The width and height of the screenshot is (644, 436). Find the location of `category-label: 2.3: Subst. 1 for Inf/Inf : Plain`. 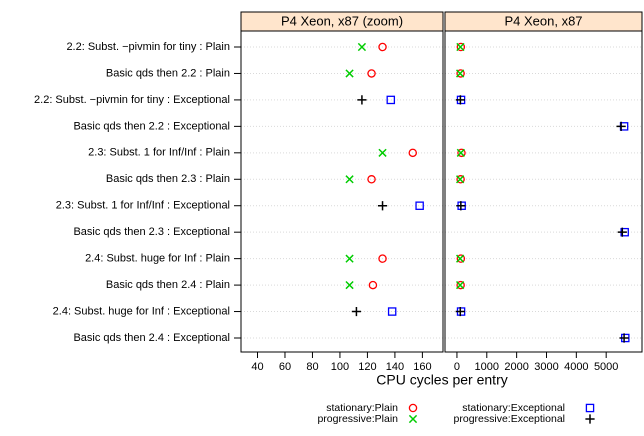

category-label: 2.3: Subst. 1 for Inf/Inf : Plain is located at coordinates (159, 153).